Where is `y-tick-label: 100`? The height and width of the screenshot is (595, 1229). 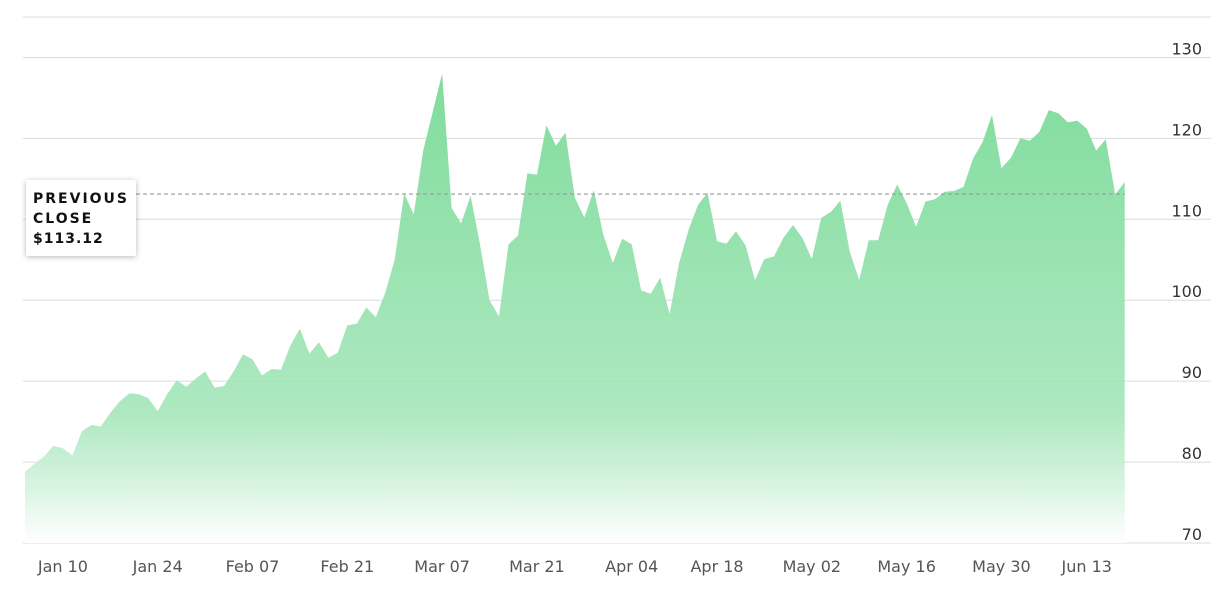
y-tick-label: 100 is located at coordinates (1186, 291).